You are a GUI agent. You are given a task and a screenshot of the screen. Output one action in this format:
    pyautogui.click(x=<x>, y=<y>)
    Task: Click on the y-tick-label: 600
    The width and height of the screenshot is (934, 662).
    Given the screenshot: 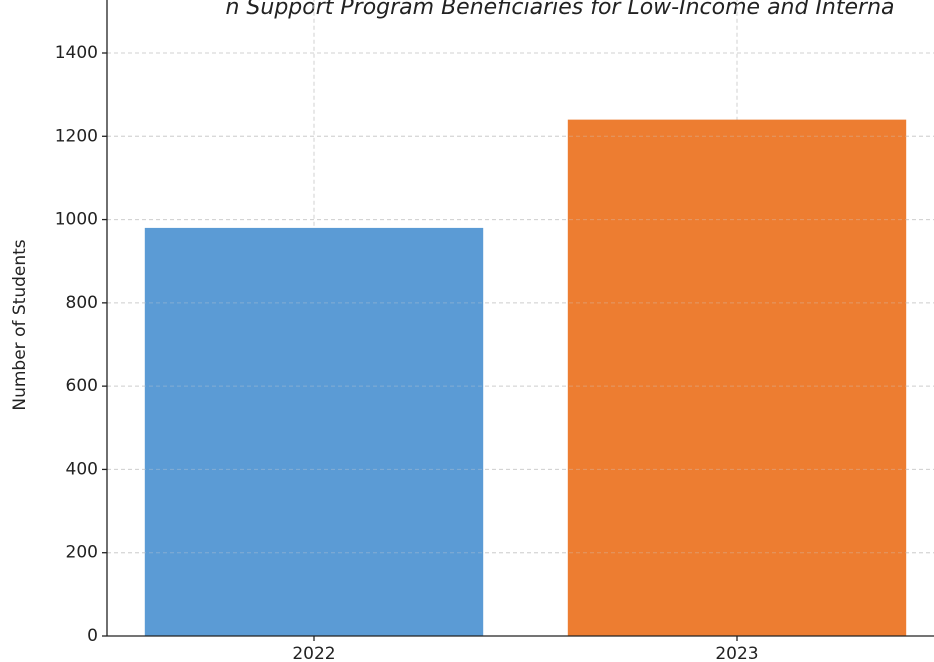 What is the action you would take?
    pyautogui.click(x=82, y=386)
    